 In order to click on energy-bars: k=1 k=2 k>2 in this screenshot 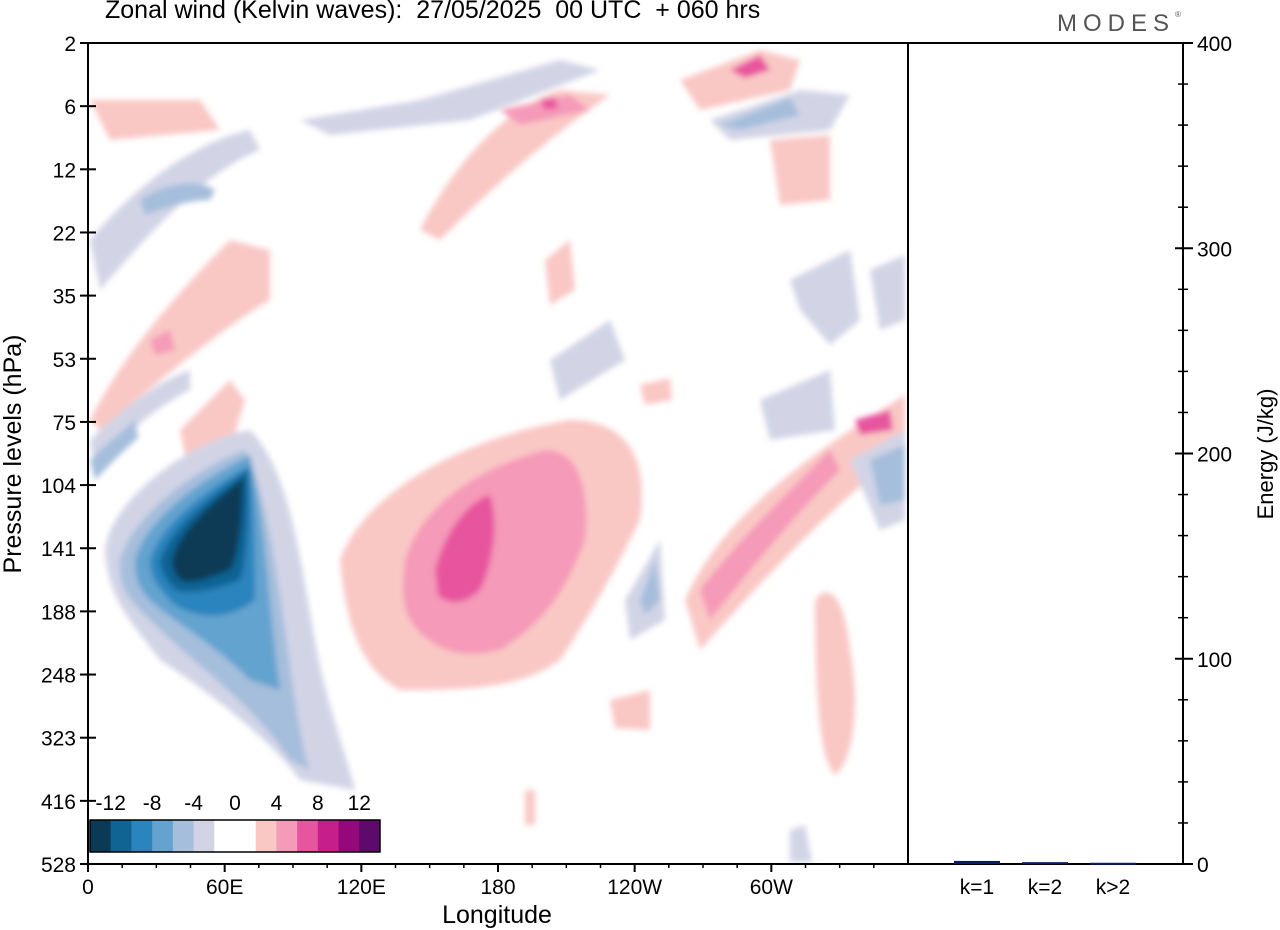, I will do `click(1045, 879)`.